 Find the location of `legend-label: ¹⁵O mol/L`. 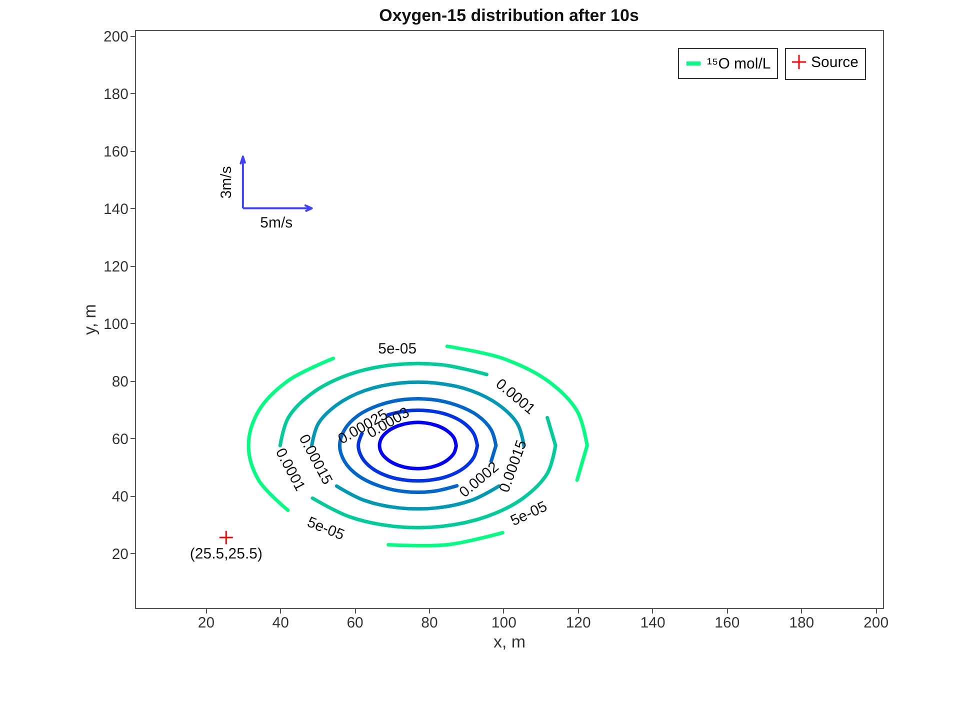

legend-label: ¹⁵O mol/L is located at coordinates (739, 64).